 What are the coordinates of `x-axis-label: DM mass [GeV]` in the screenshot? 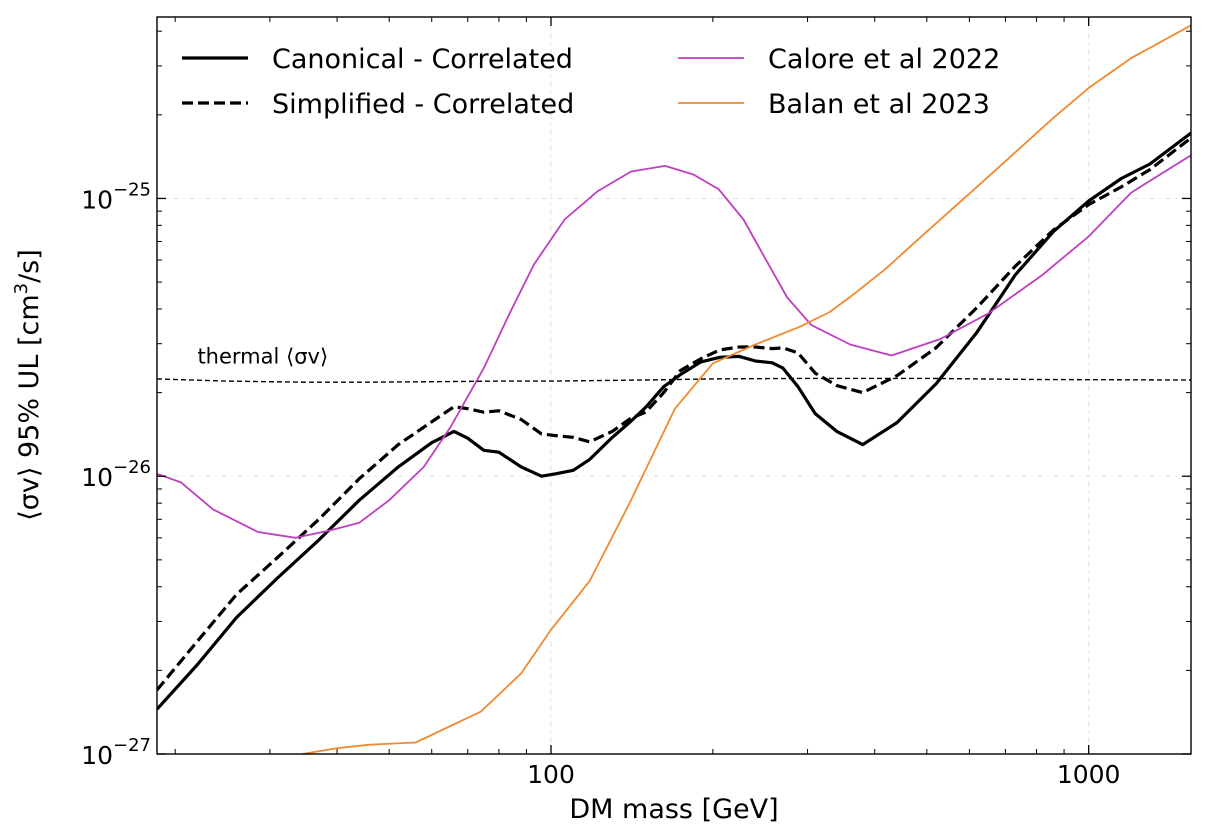 It's located at (673, 809).